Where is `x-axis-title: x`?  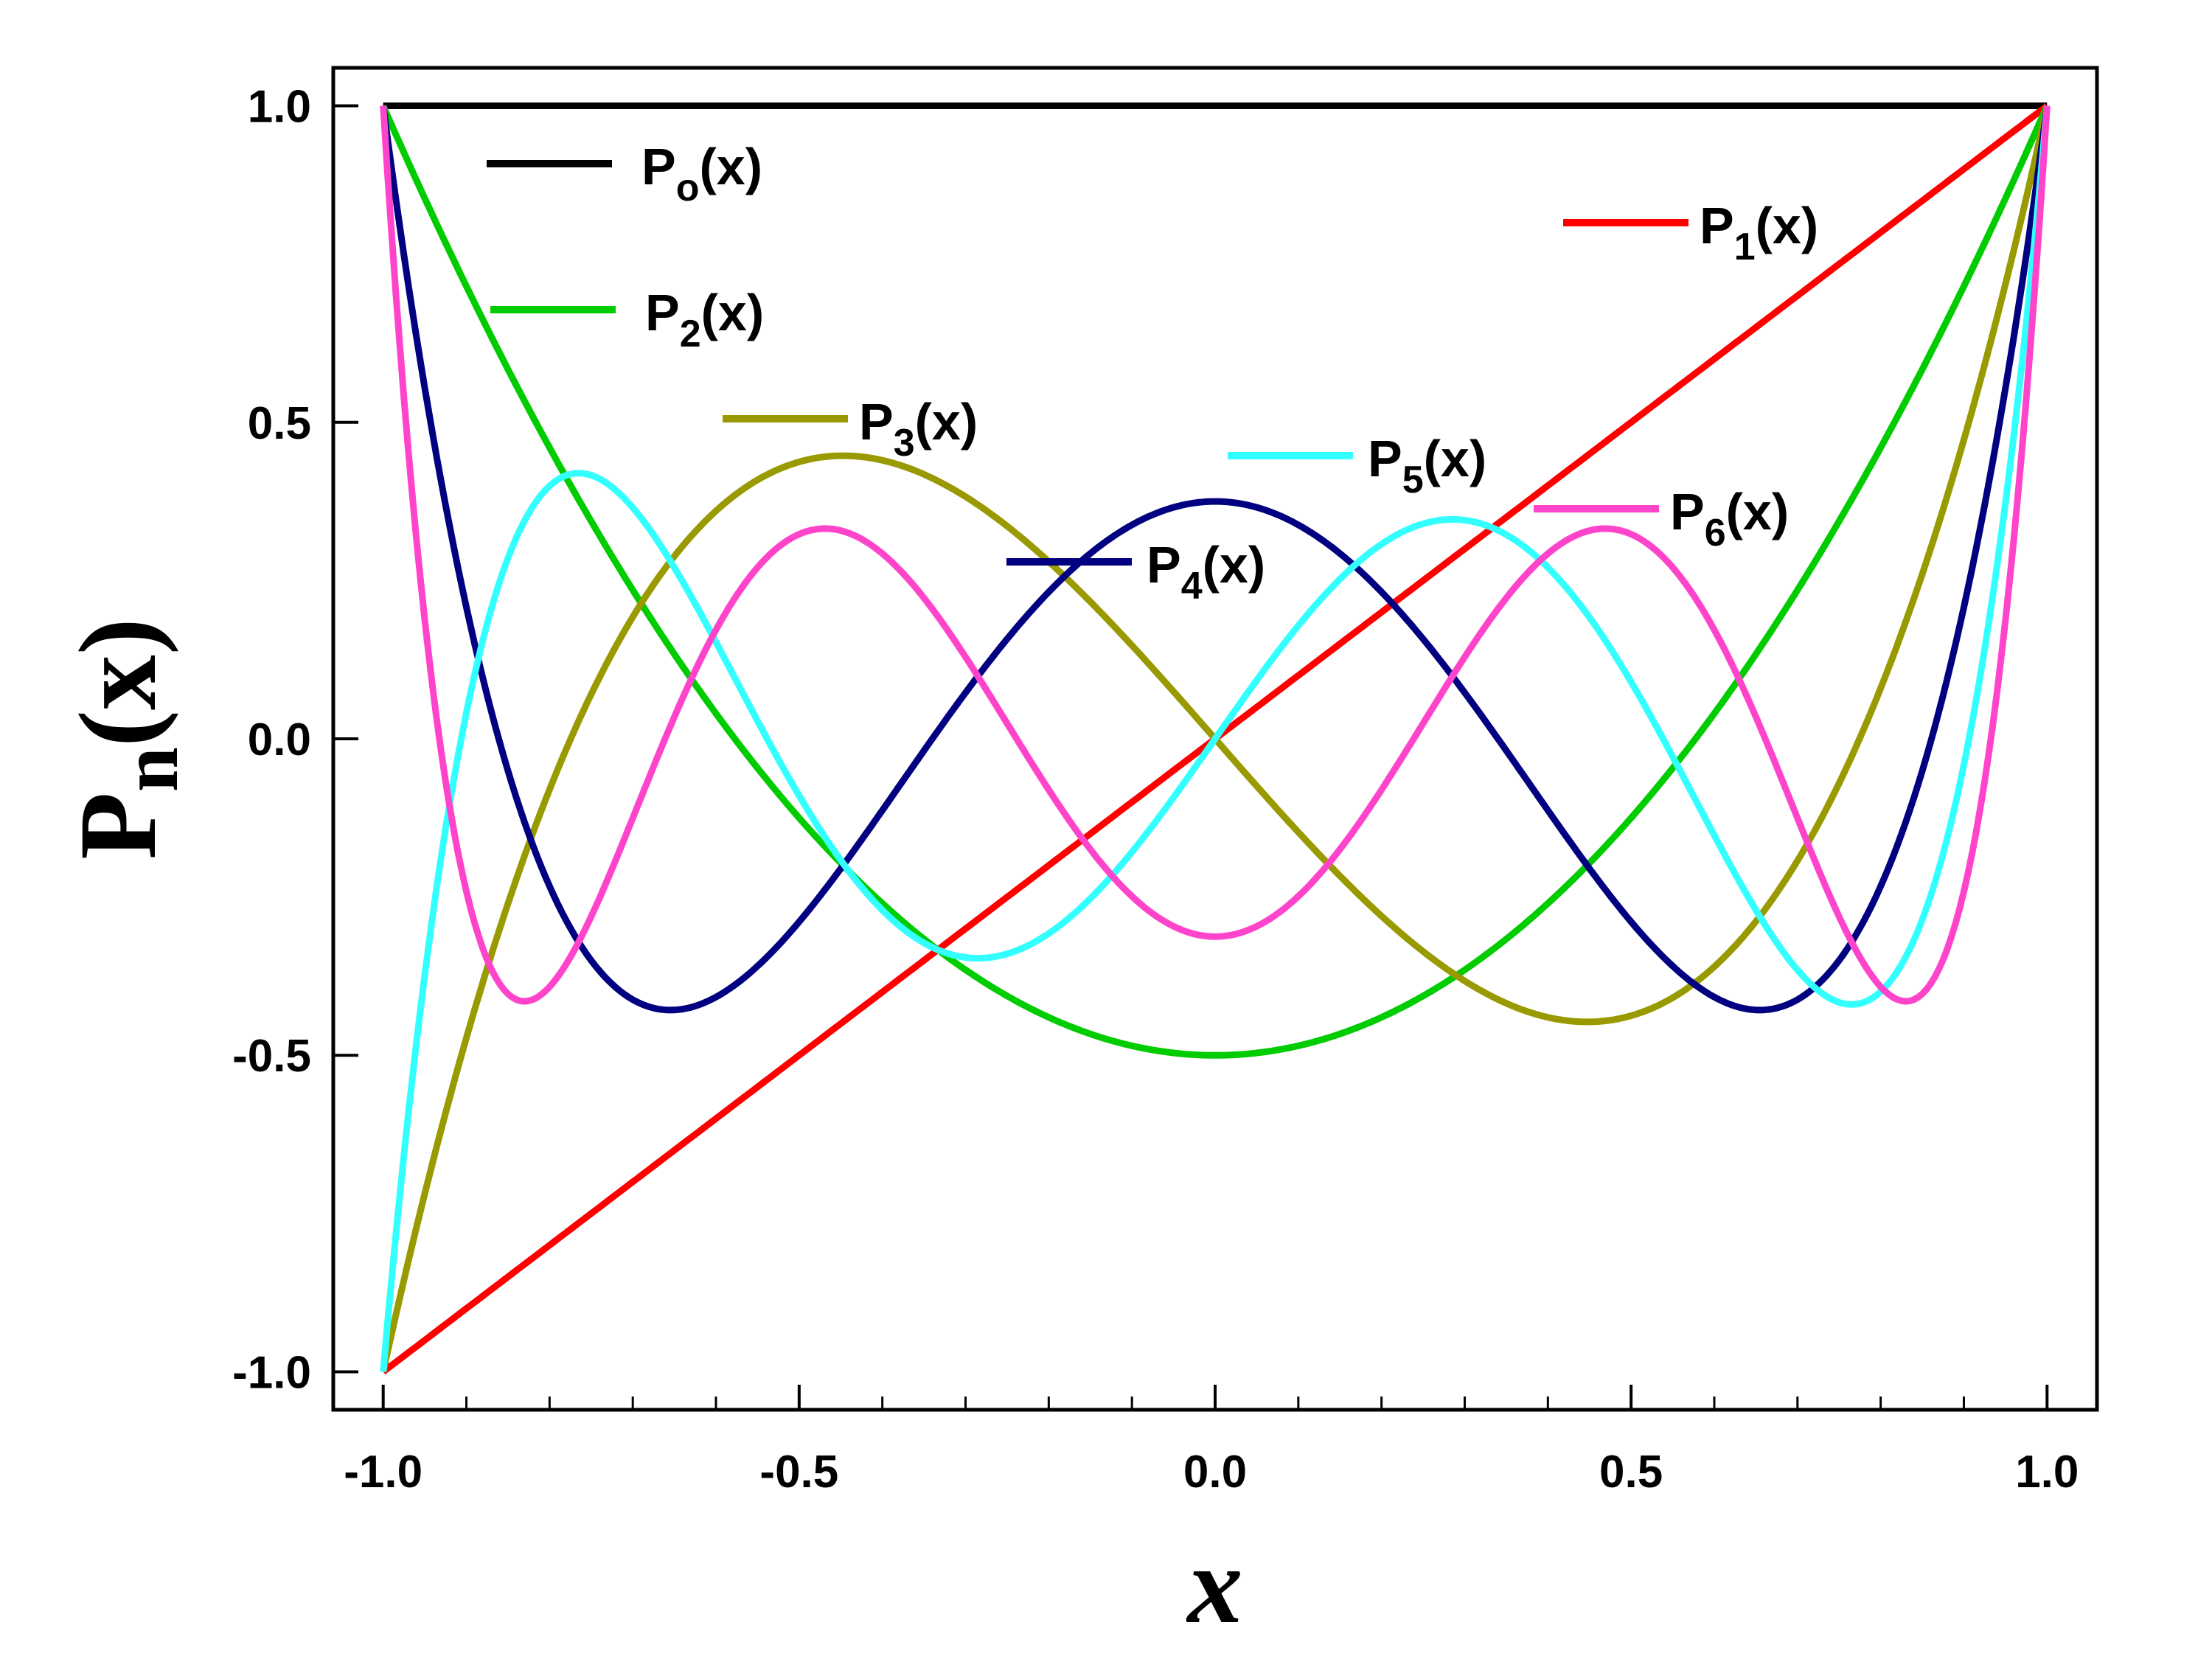
x-axis-title: x is located at coordinates (1214, 1585).